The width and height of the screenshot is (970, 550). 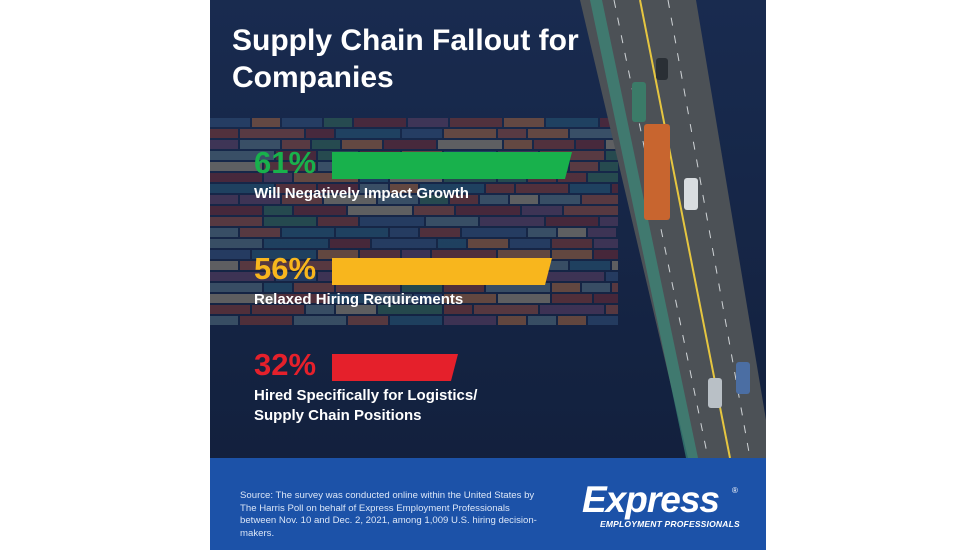 What do you see at coordinates (285, 364) in the screenshot?
I see `stat-percent: 32%` at bounding box center [285, 364].